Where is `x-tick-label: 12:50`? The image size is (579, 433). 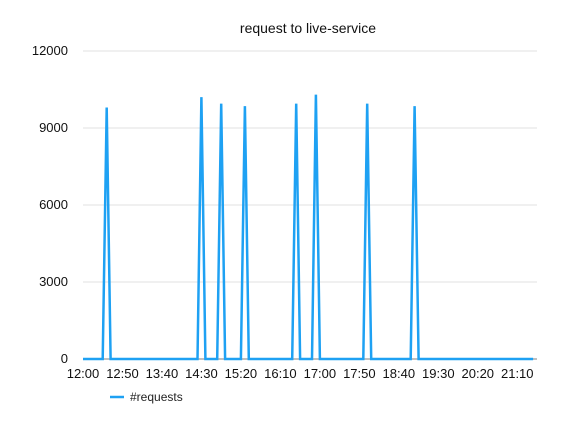
x-tick-label: 12:50 is located at coordinates (122, 373).